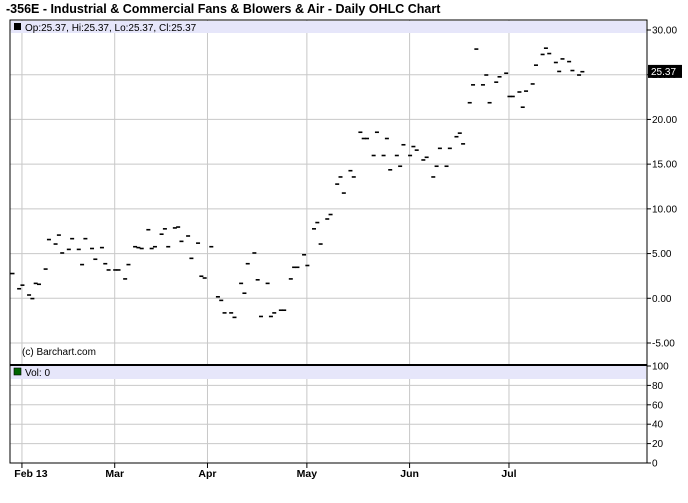 The image size is (688, 503). What do you see at coordinates (658, 405) in the screenshot?
I see `volume-tick-label: 60` at bounding box center [658, 405].